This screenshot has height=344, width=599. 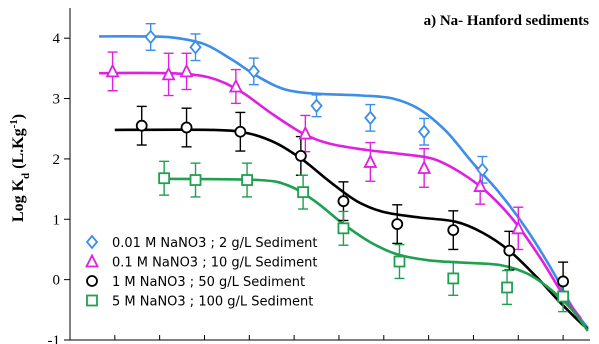 I want to click on x-axis-ticks, so click(x=339, y=337).